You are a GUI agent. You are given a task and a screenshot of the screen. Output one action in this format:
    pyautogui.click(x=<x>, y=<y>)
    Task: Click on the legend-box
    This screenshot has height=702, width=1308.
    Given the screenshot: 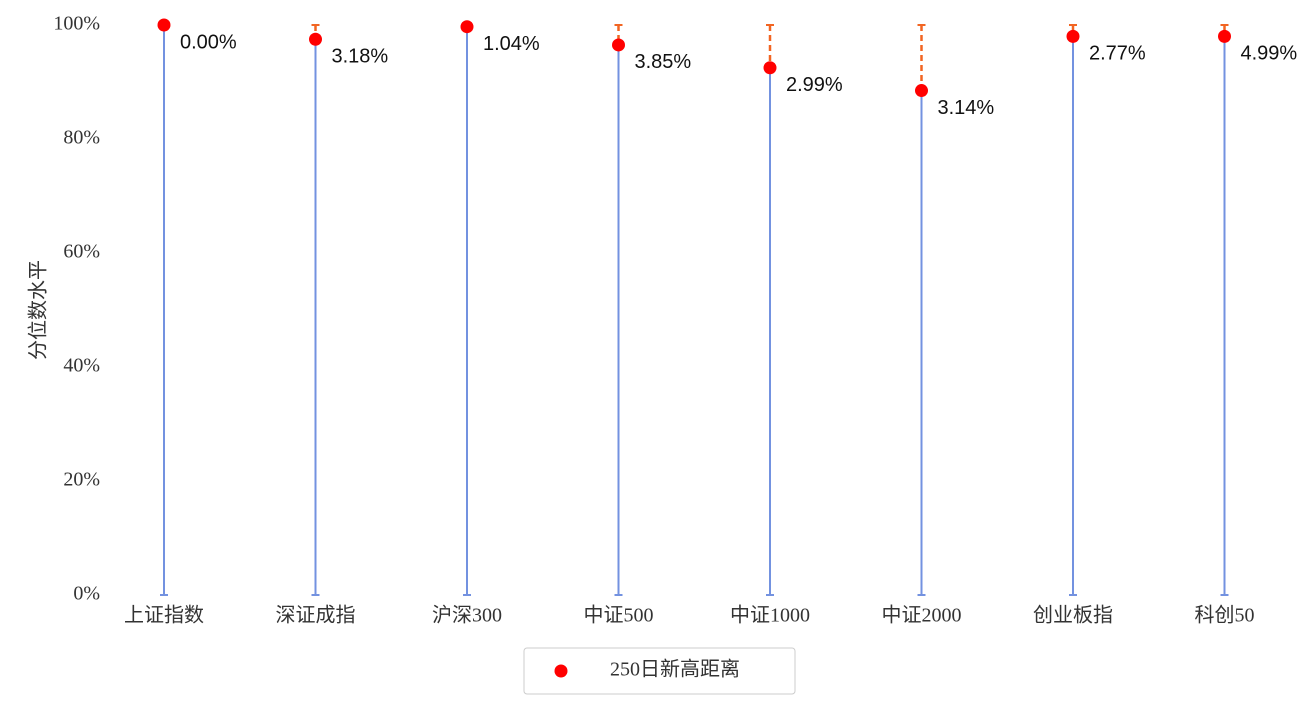 What is the action you would take?
    pyautogui.click(x=659, y=671)
    